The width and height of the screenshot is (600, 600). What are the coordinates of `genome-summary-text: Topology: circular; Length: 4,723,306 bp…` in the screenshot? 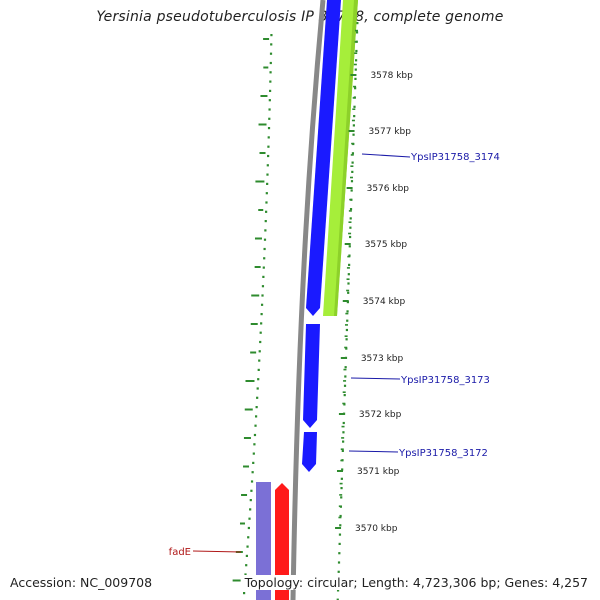 It's located at (416, 582).